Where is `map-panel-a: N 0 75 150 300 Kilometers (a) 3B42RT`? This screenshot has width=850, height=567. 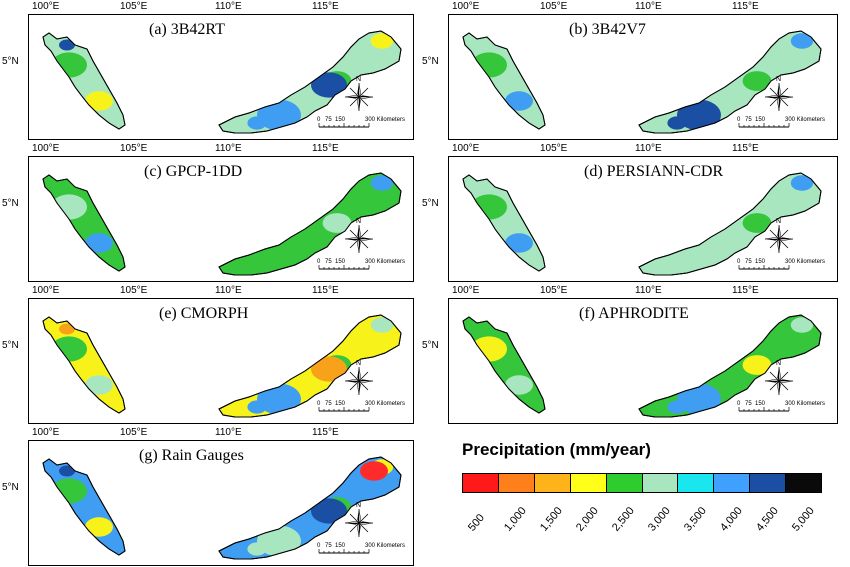 map-panel-a: N 0 75 150 300 Kilometers (a) 3B42RT is located at coordinates (221, 77).